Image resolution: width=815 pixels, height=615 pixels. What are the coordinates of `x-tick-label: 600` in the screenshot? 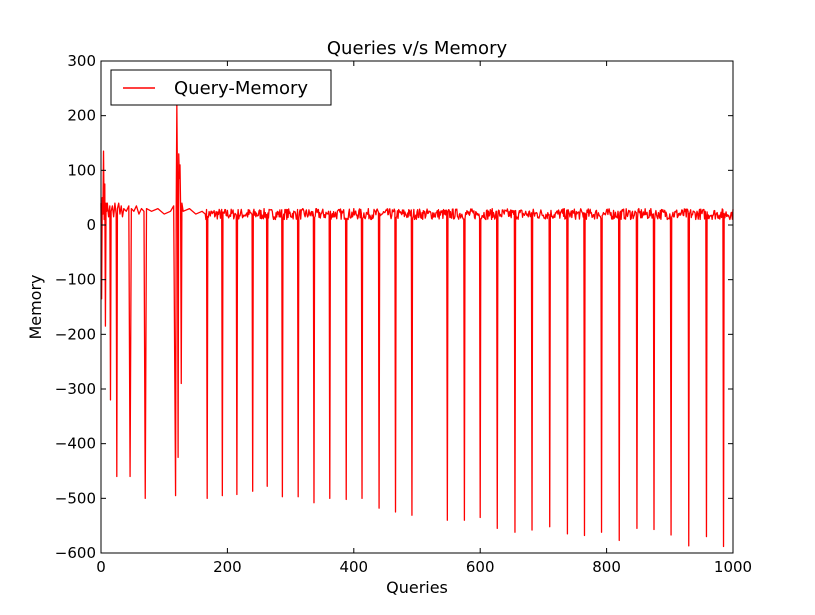 It's located at (480, 567).